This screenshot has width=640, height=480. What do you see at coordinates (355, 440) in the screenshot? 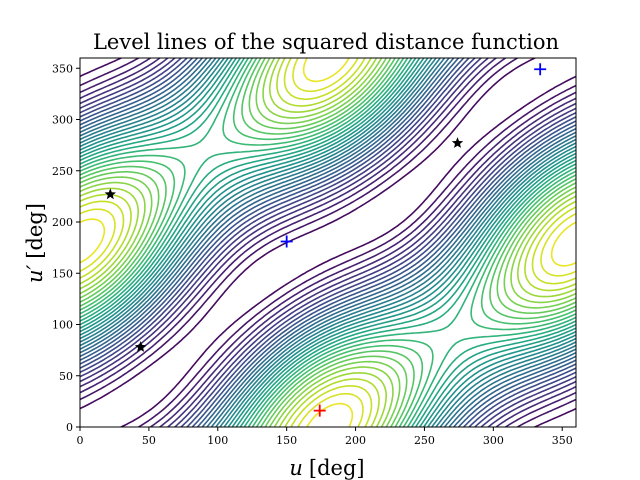
I see `x-tick-label: 200` at bounding box center [355, 440].